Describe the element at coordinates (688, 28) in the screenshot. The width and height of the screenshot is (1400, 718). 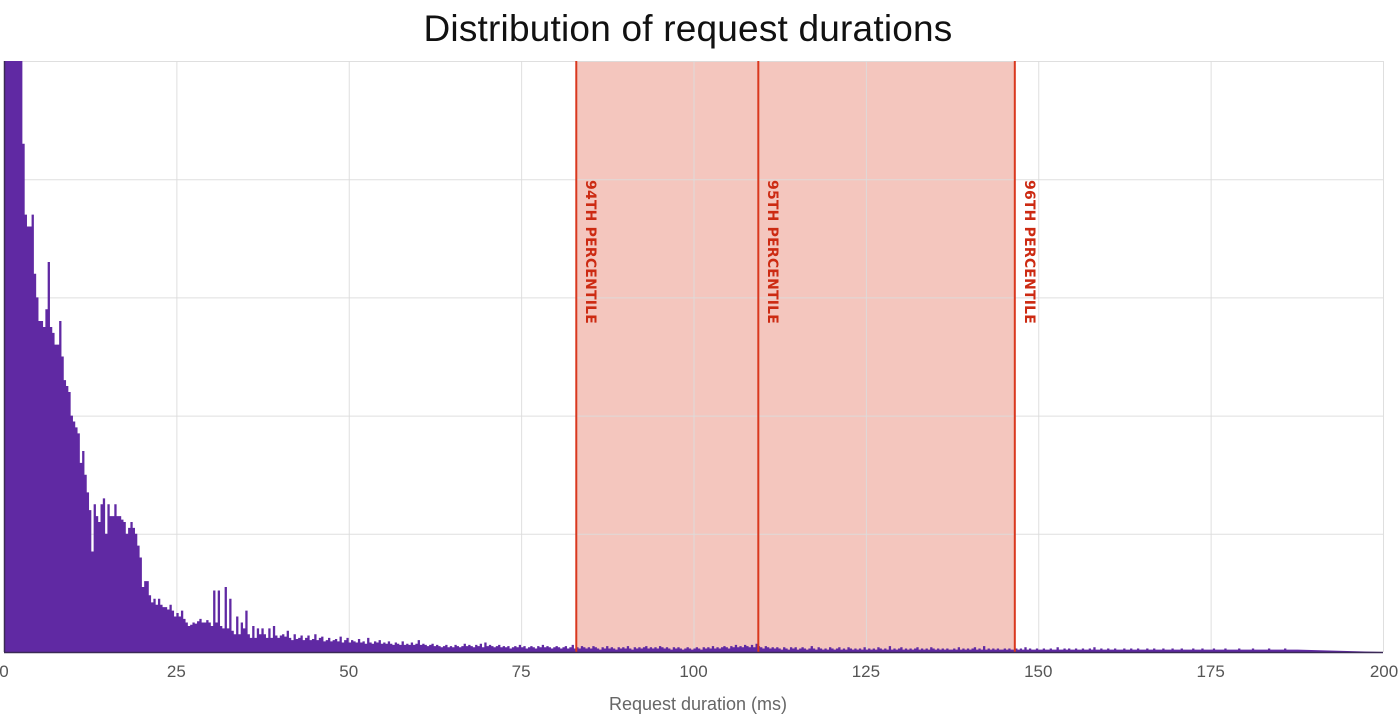
I see `chart-title: Distribution of request durations` at that location.